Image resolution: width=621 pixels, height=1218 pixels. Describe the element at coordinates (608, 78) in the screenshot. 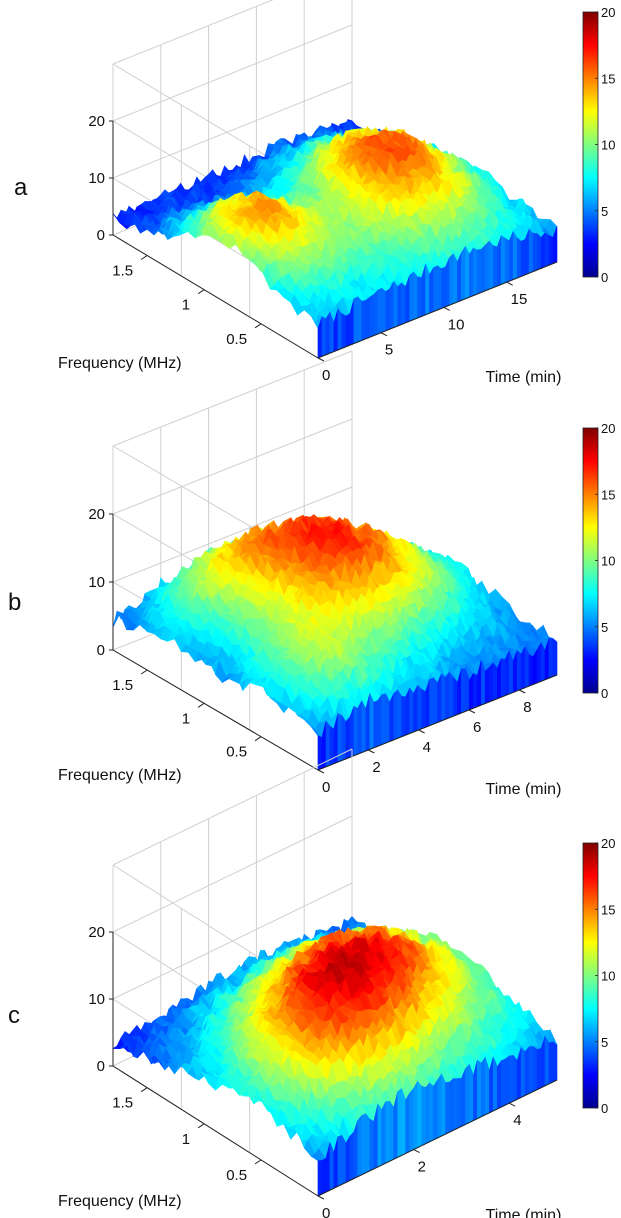

I see `colorbar-tick-label: 15` at that location.